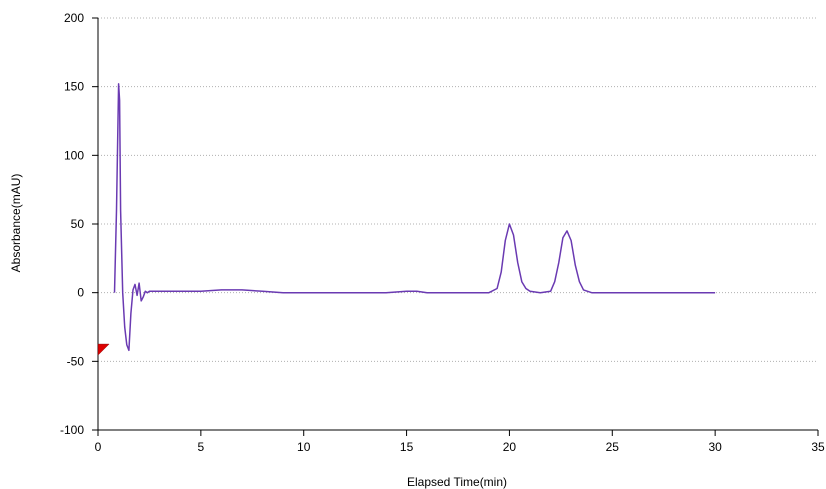  What do you see at coordinates (78, 224) in the screenshot?
I see `y-tick-label: 50` at bounding box center [78, 224].